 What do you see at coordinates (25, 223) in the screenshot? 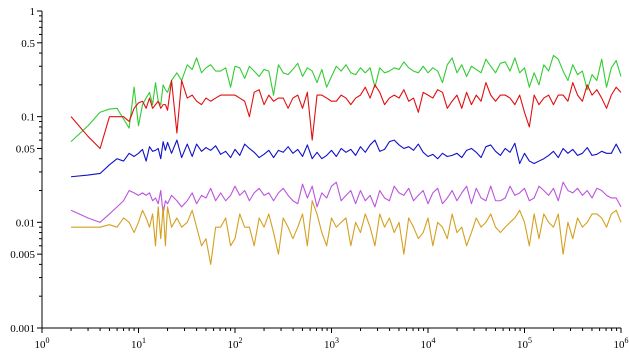
I see `y-tick-label: 0.01` at bounding box center [25, 223].